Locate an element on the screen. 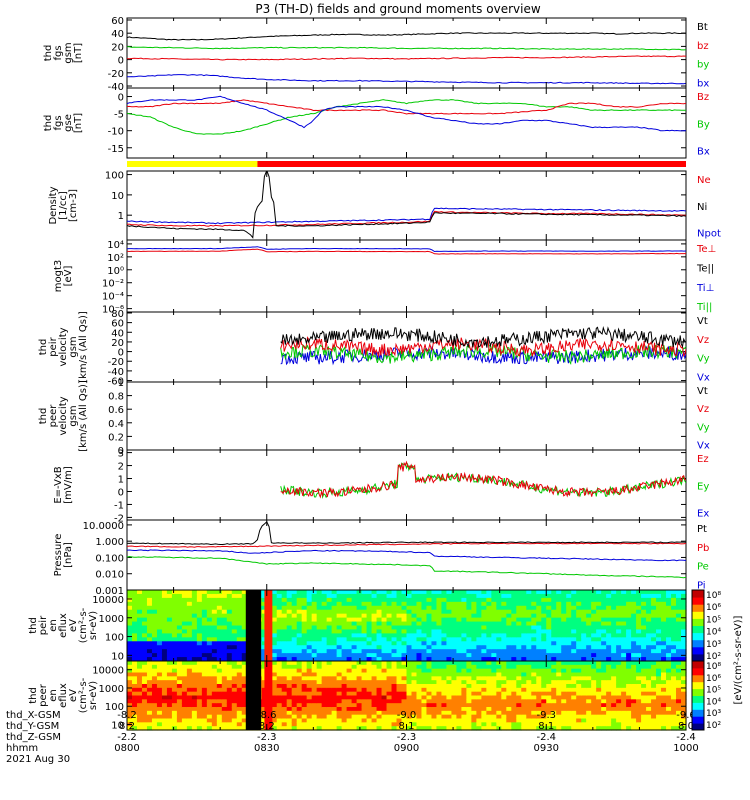 This screenshot has width=750, height=800. series-Pe is located at coordinates (406, 567).